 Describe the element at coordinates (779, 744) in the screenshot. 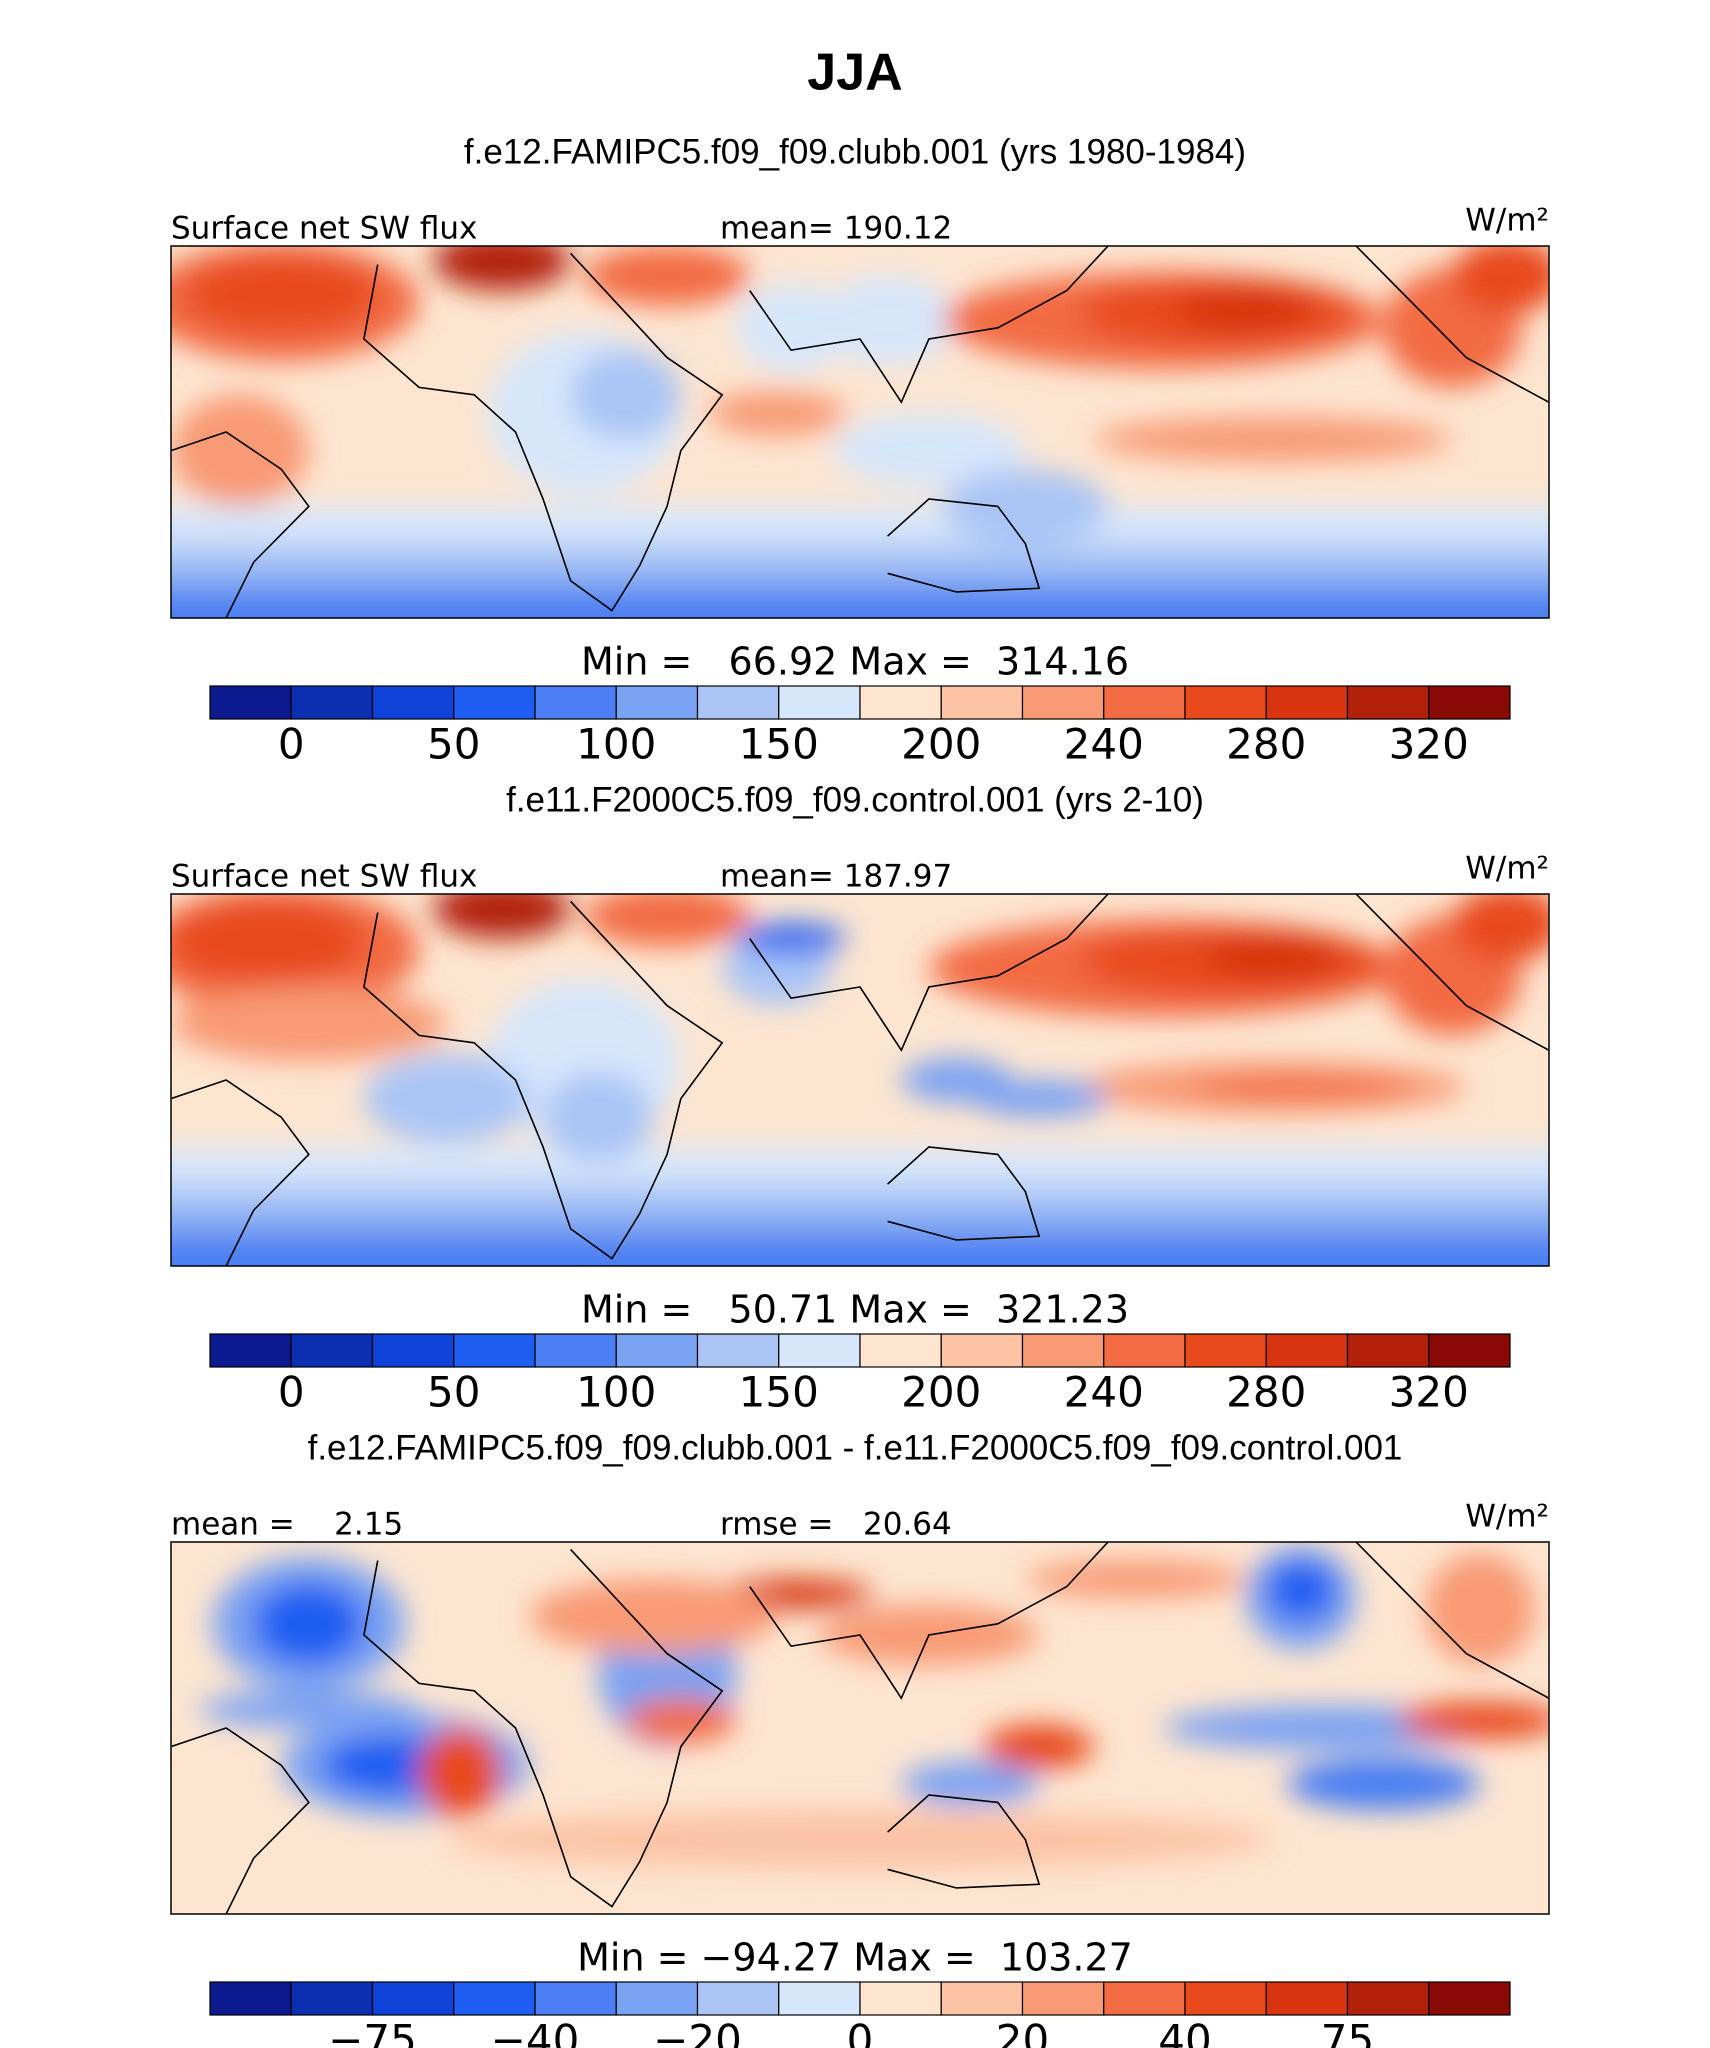

I see `colorbar-label: 150` at that location.